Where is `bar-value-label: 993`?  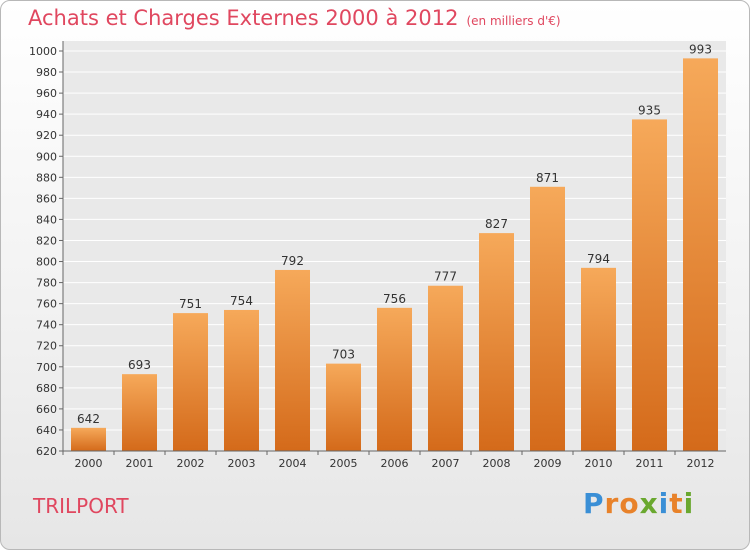
bar-value-label: 993 is located at coordinates (700, 49).